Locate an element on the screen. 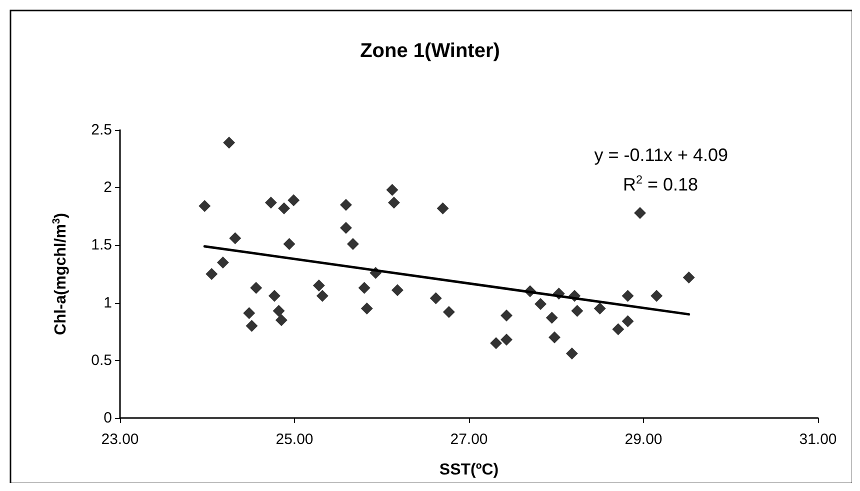 The width and height of the screenshot is (860, 491). chart-title: Zone 1(Winter) is located at coordinates (430, 51).